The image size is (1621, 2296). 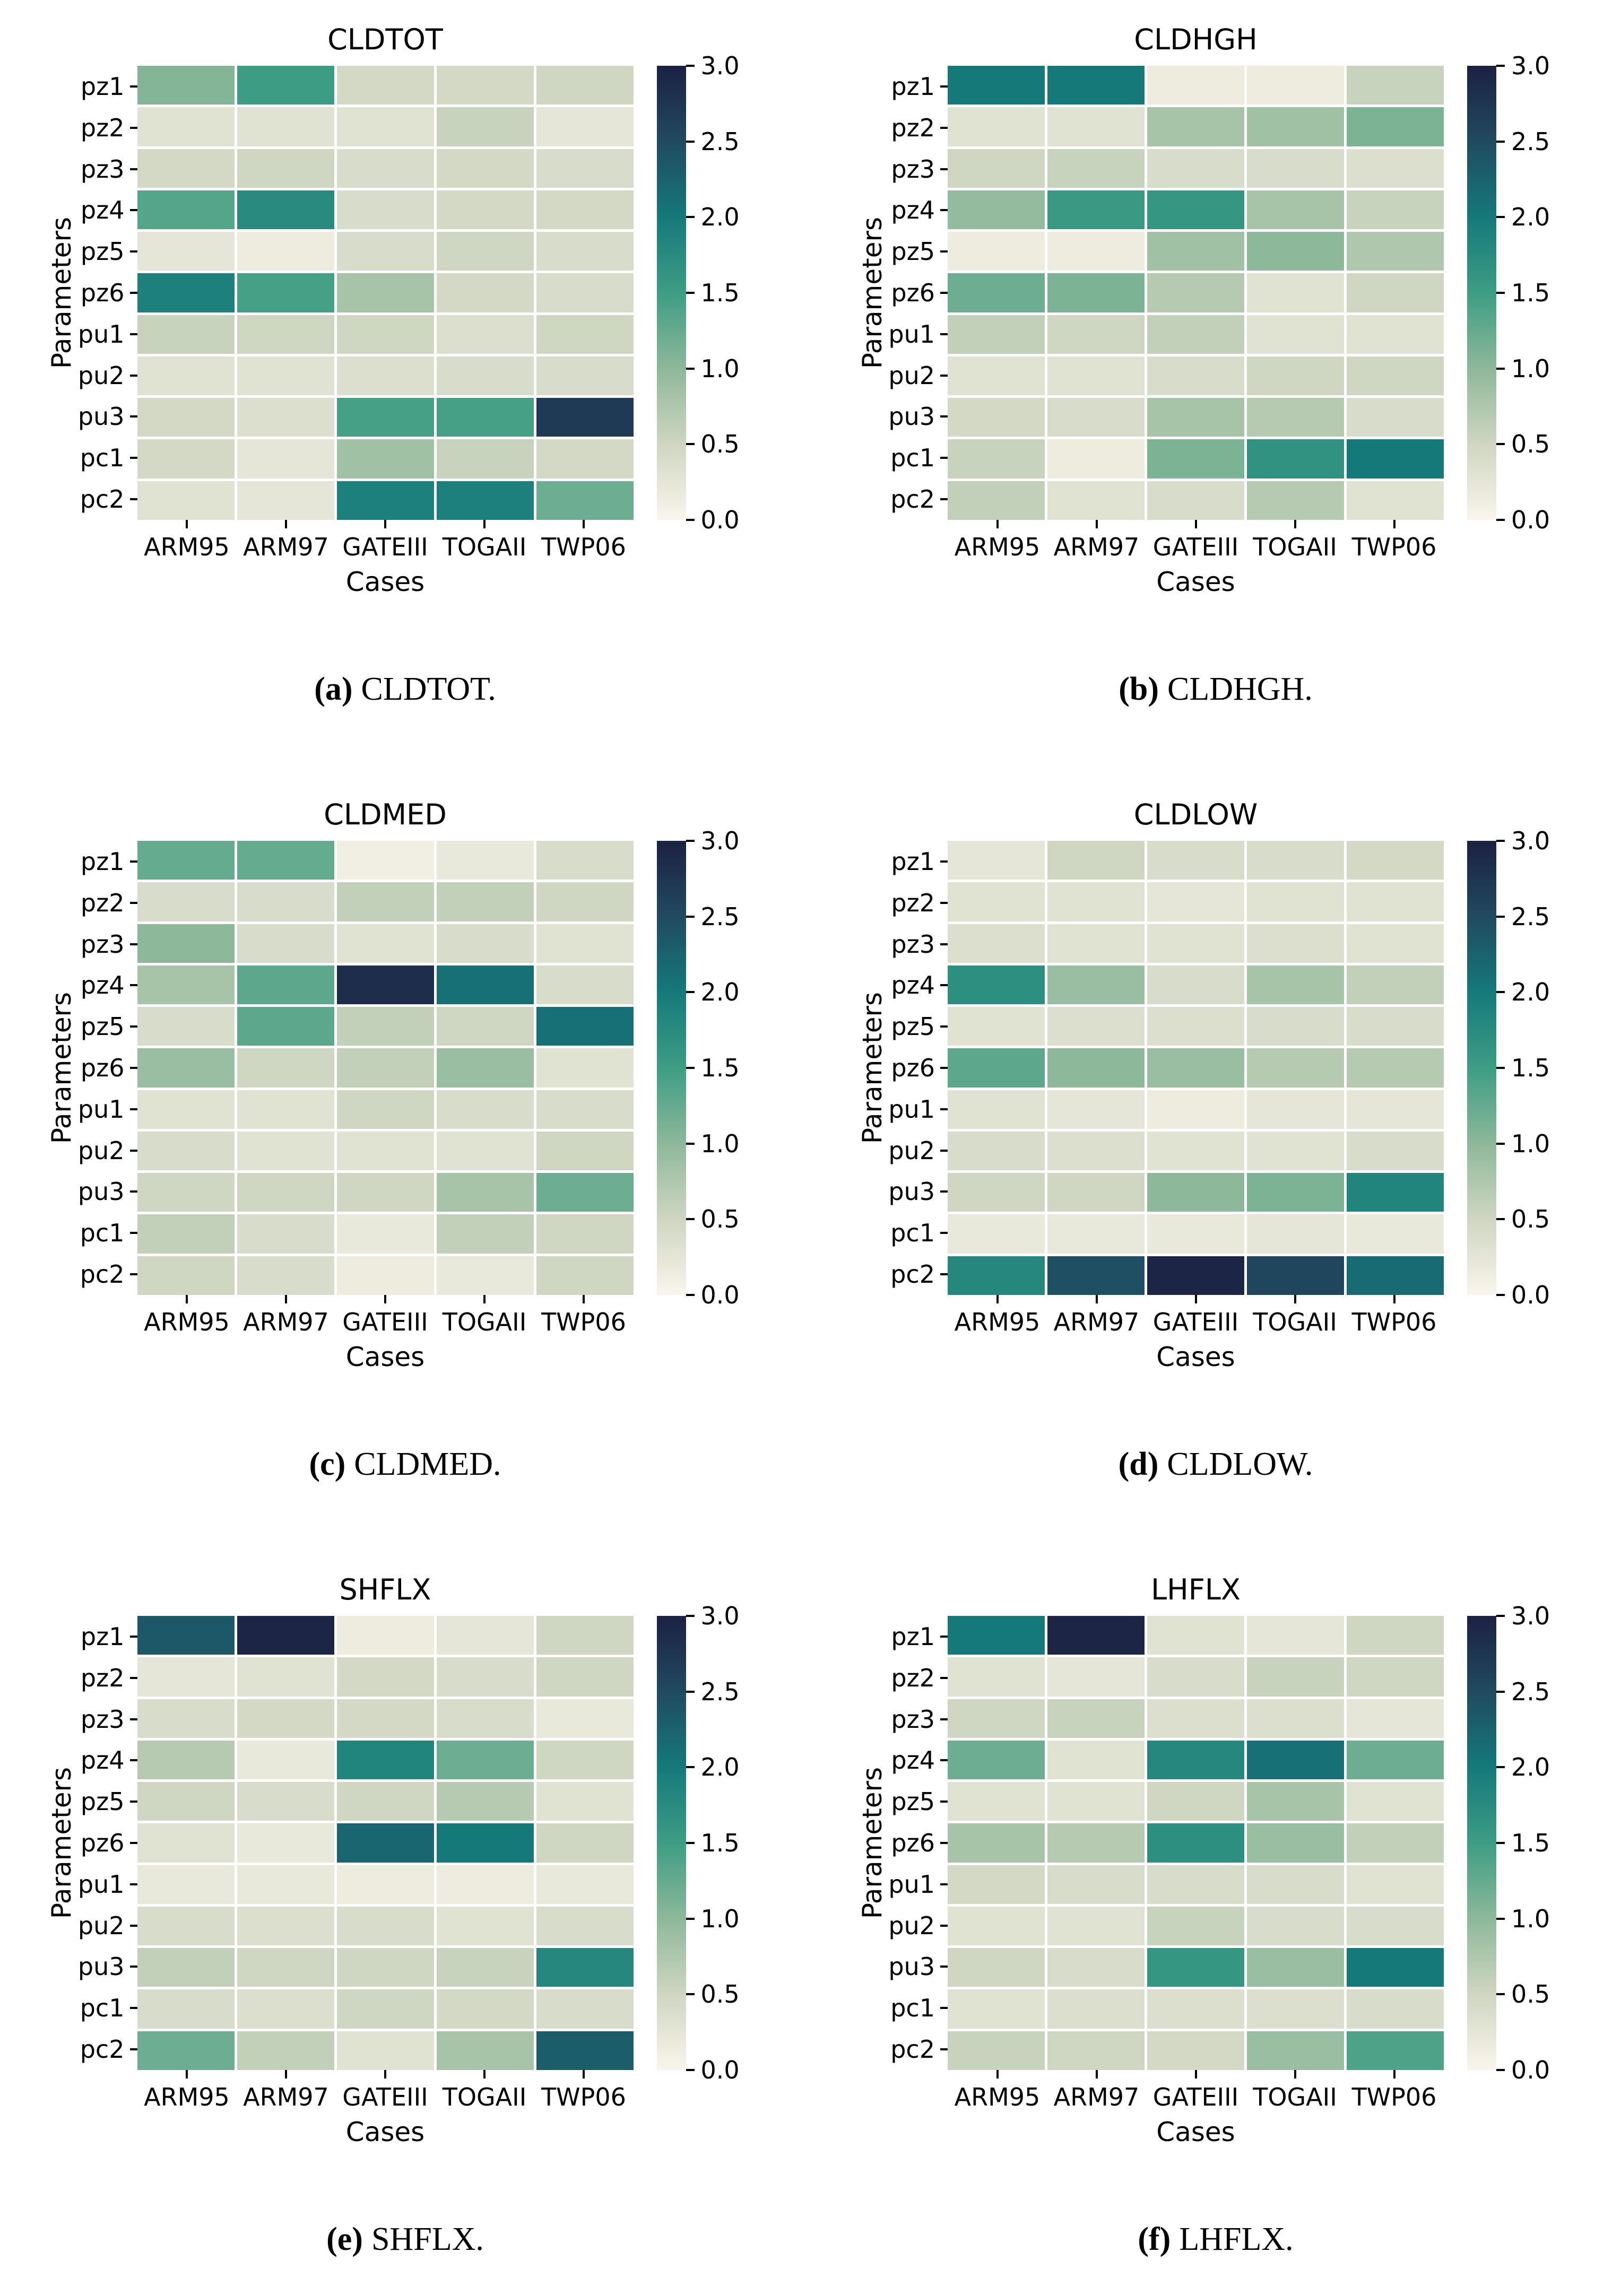 What do you see at coordinates (186, 127) in the screenshot?
I see `heat-cell-pz2-ARM95` at bounding box center [186, 127].